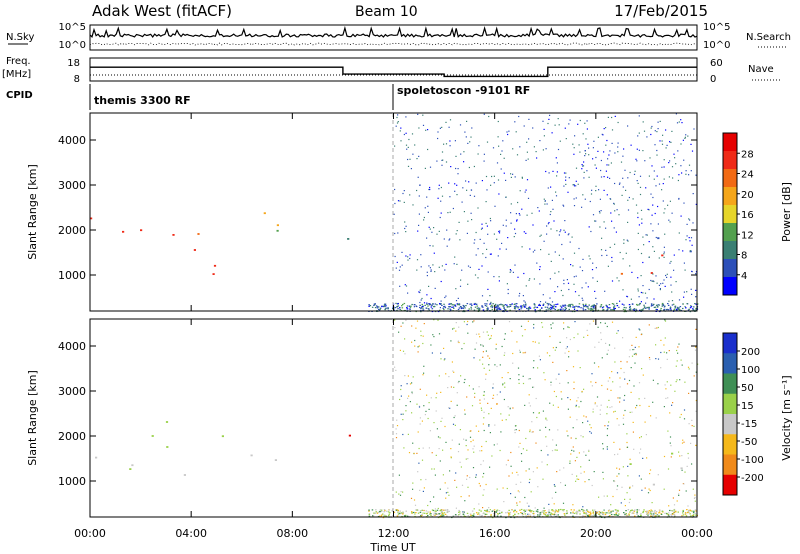 This screenshot has width=800, height=554. What do you see at coordinates (630, 464) in the screenshot?
I see `velocity-cell` at bounding box center [630, 464].